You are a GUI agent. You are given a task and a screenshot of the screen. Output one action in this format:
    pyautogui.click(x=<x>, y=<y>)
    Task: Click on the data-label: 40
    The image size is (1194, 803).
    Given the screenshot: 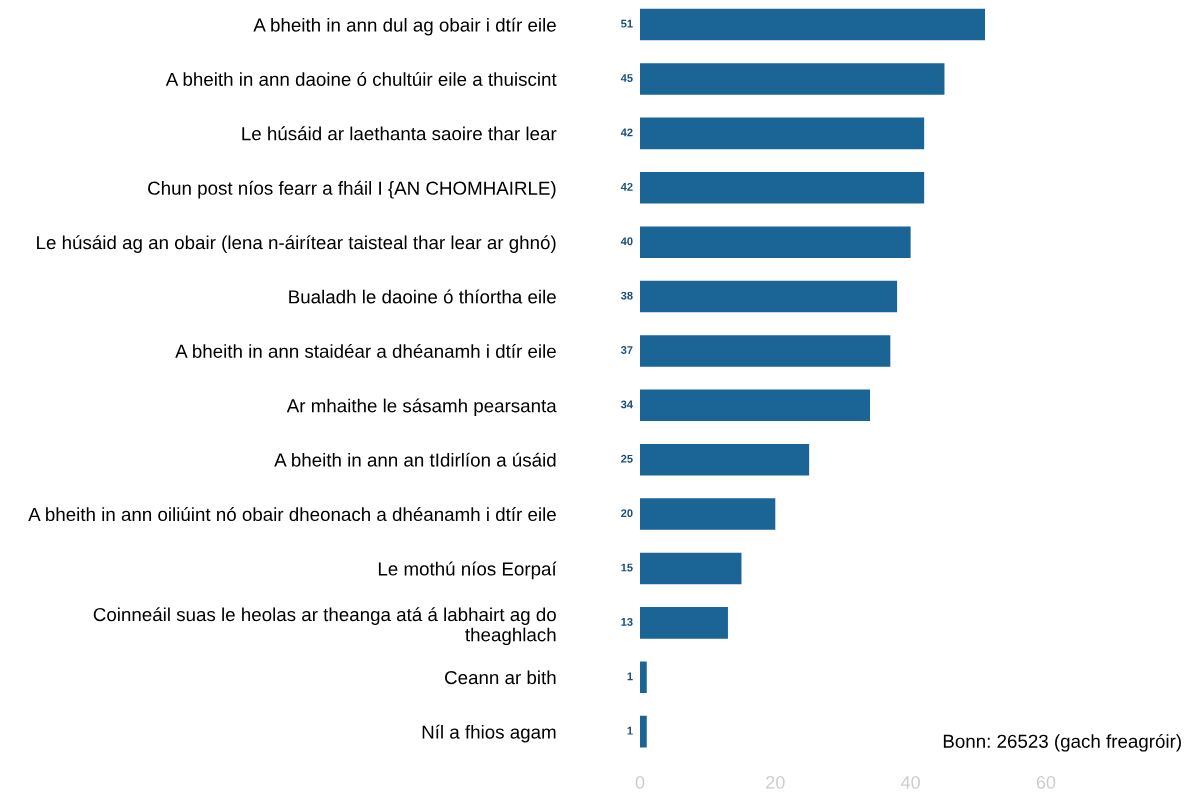 What is the action you would take?
    pyautogui.click(x=626, y=241)
    